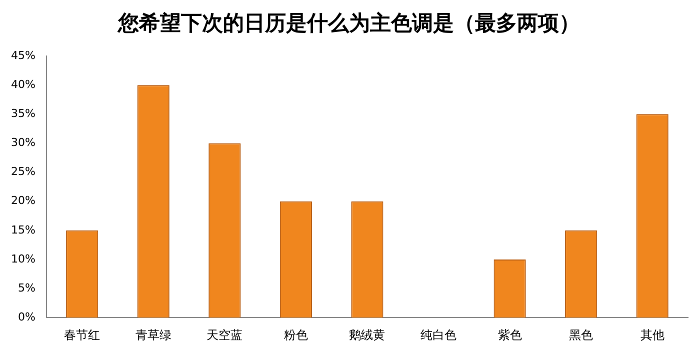  Describe the element at coordinates (27, 287) in the screenshot. I see `y-tick-label: 5%` at that location.